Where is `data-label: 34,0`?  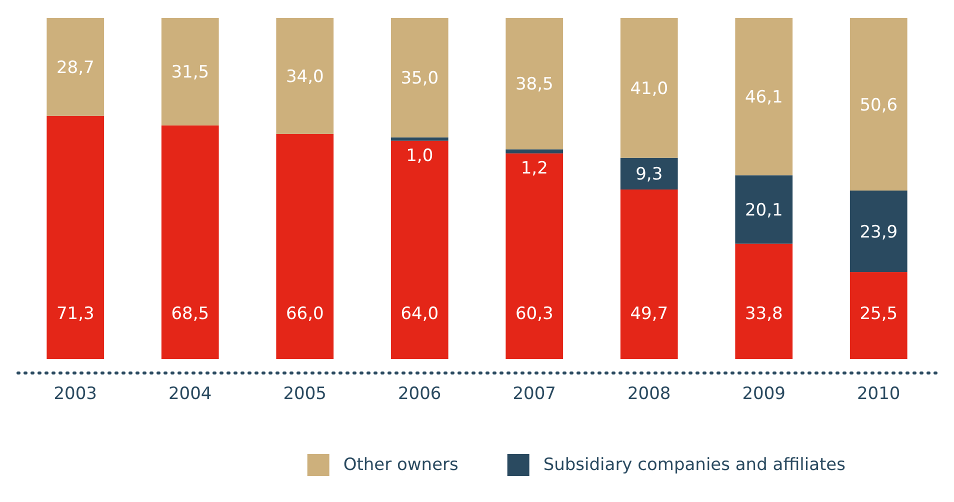
data-label: 34,0 is located at coordinates (305, 76).